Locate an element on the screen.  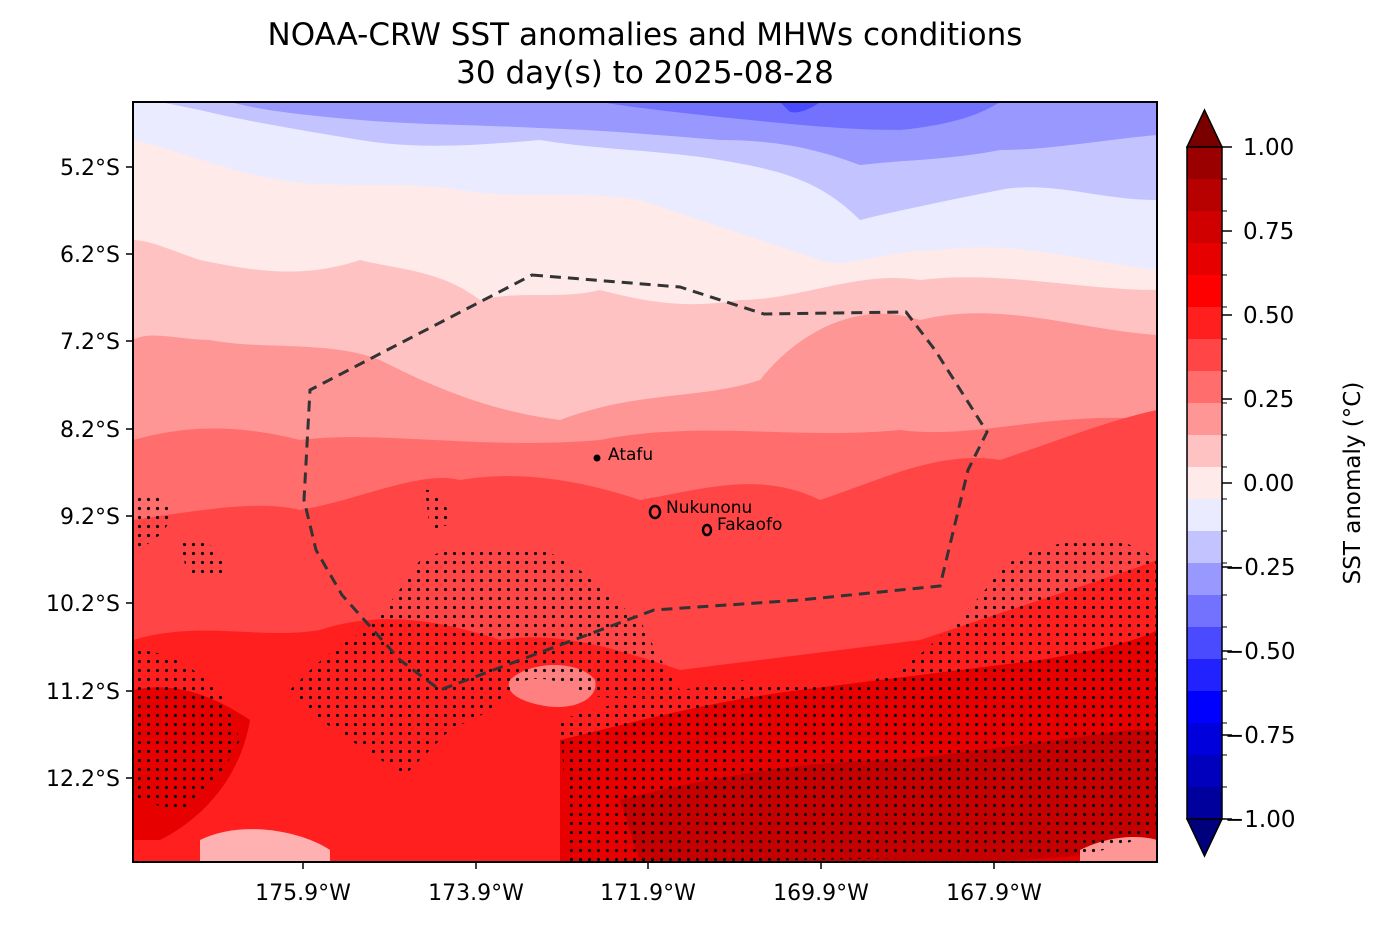
lon-tick-label: 171.9°W is located at coordinates (648, 893).